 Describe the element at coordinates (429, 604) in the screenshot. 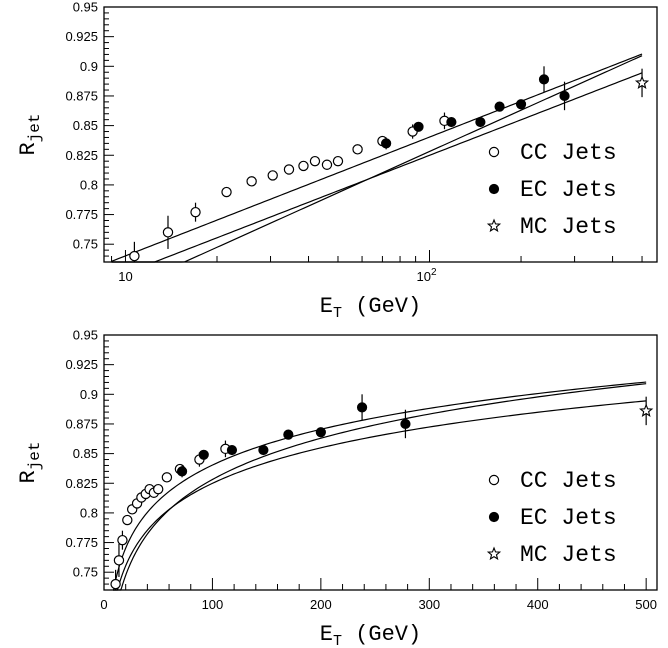

I see `x-tick-label: 300` at that location.